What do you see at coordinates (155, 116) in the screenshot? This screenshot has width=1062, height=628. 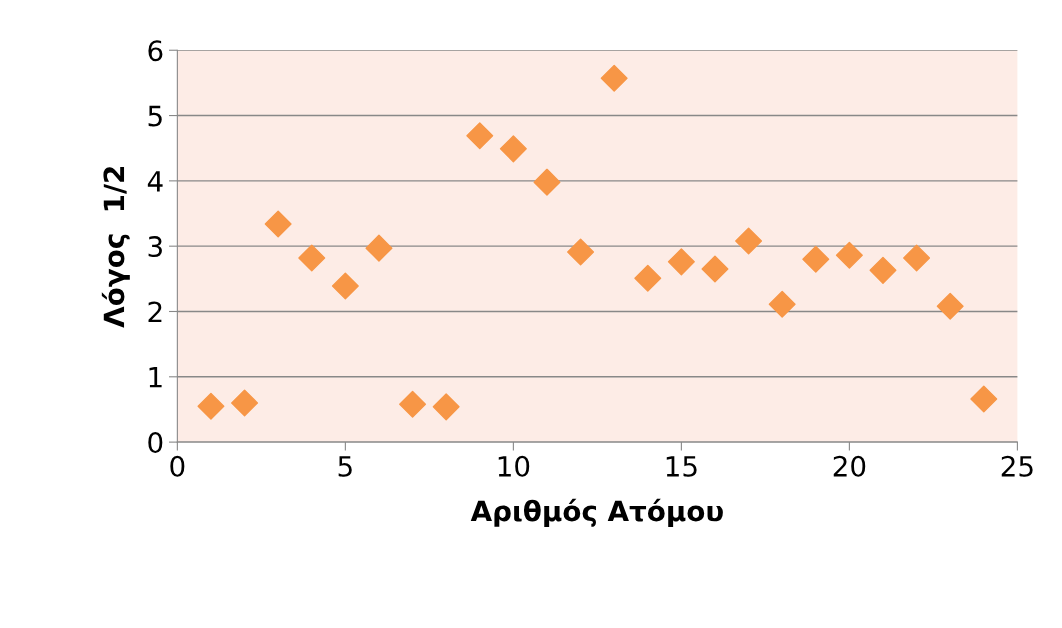 I see `y-tick-label: 5` at bounding box center [155, 116].